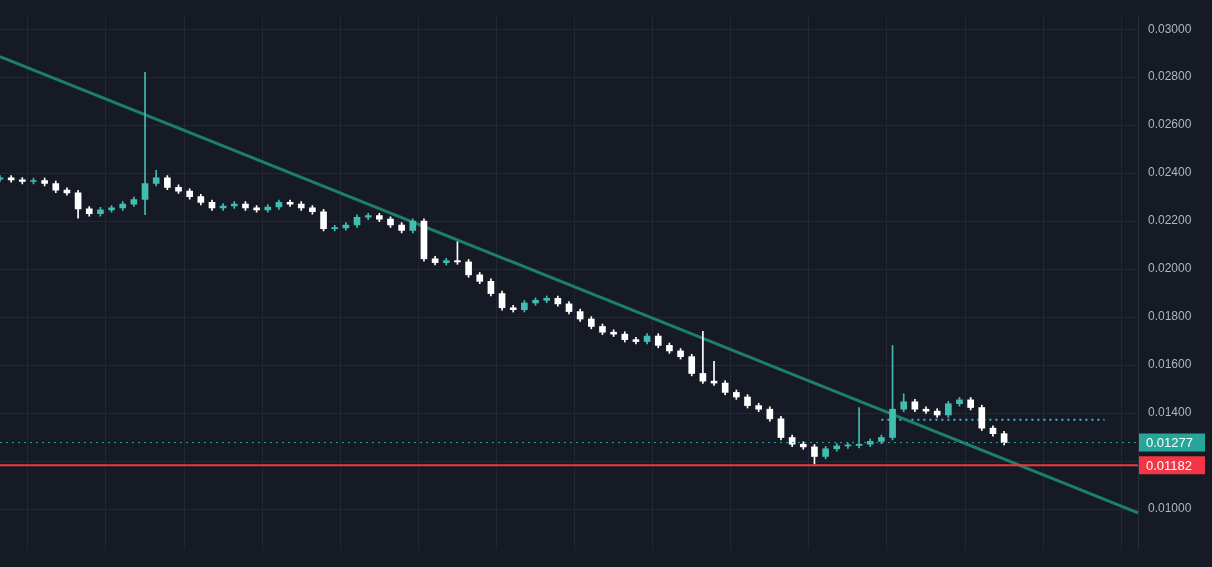 Image resolution: width=1212 pixels, height=567 pixels. I want to click on y-tick-label: 0.01400, so click(1170, 412).